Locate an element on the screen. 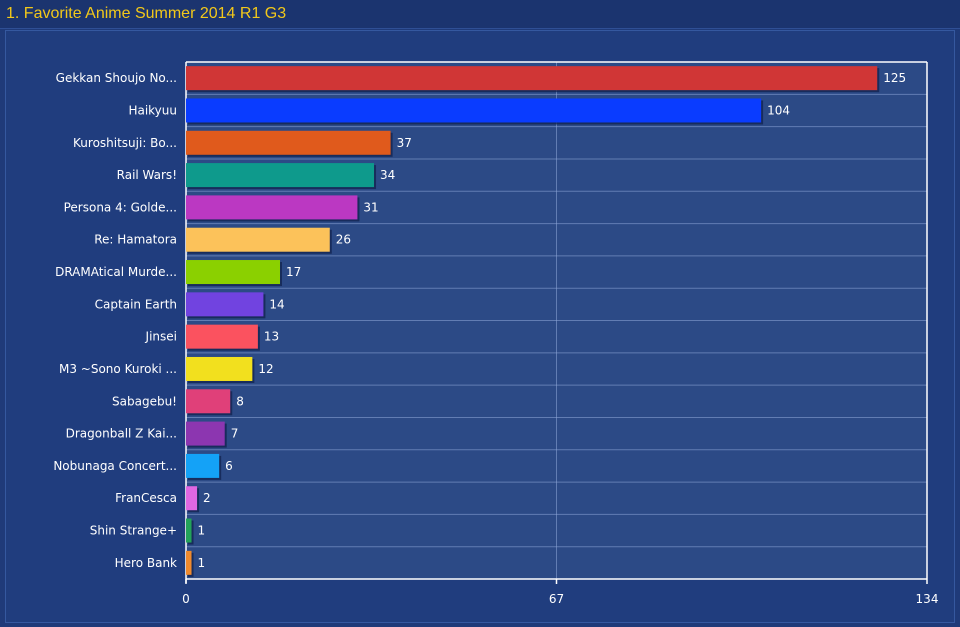 The image size is (960, 627). value-label: 6 is located at coordinates (229, 466).